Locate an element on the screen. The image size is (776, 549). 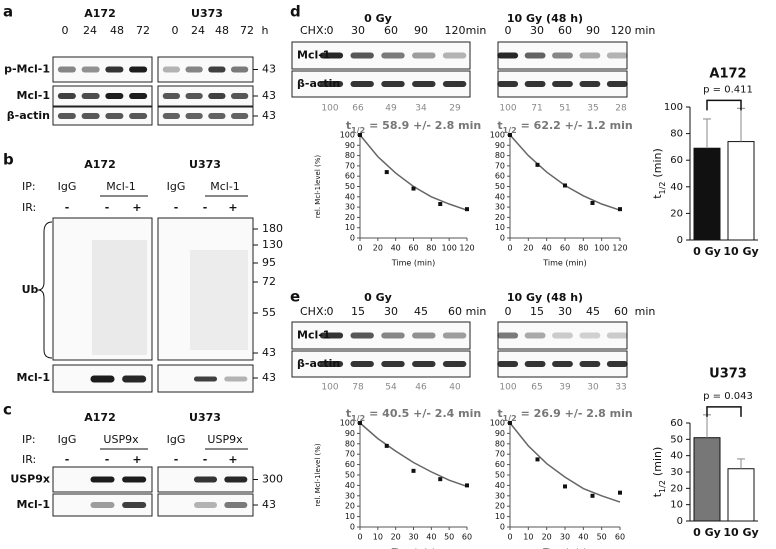
quant-label: 49 is located at coordinates (391, 109).